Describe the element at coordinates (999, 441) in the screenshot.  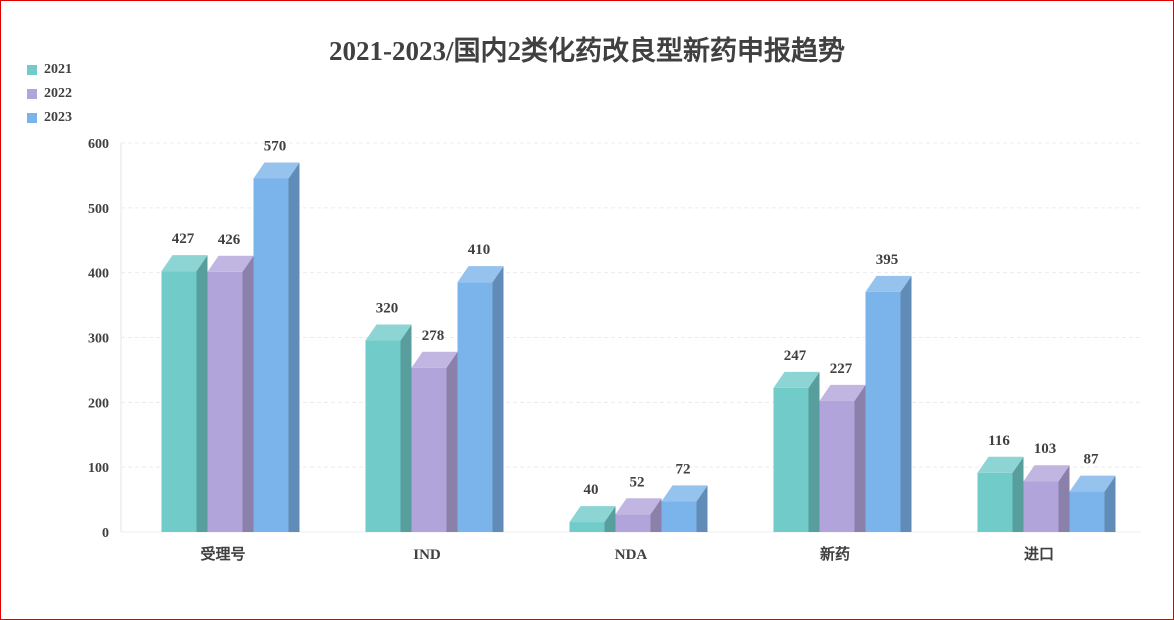
I see `data-label: 116` at that location.